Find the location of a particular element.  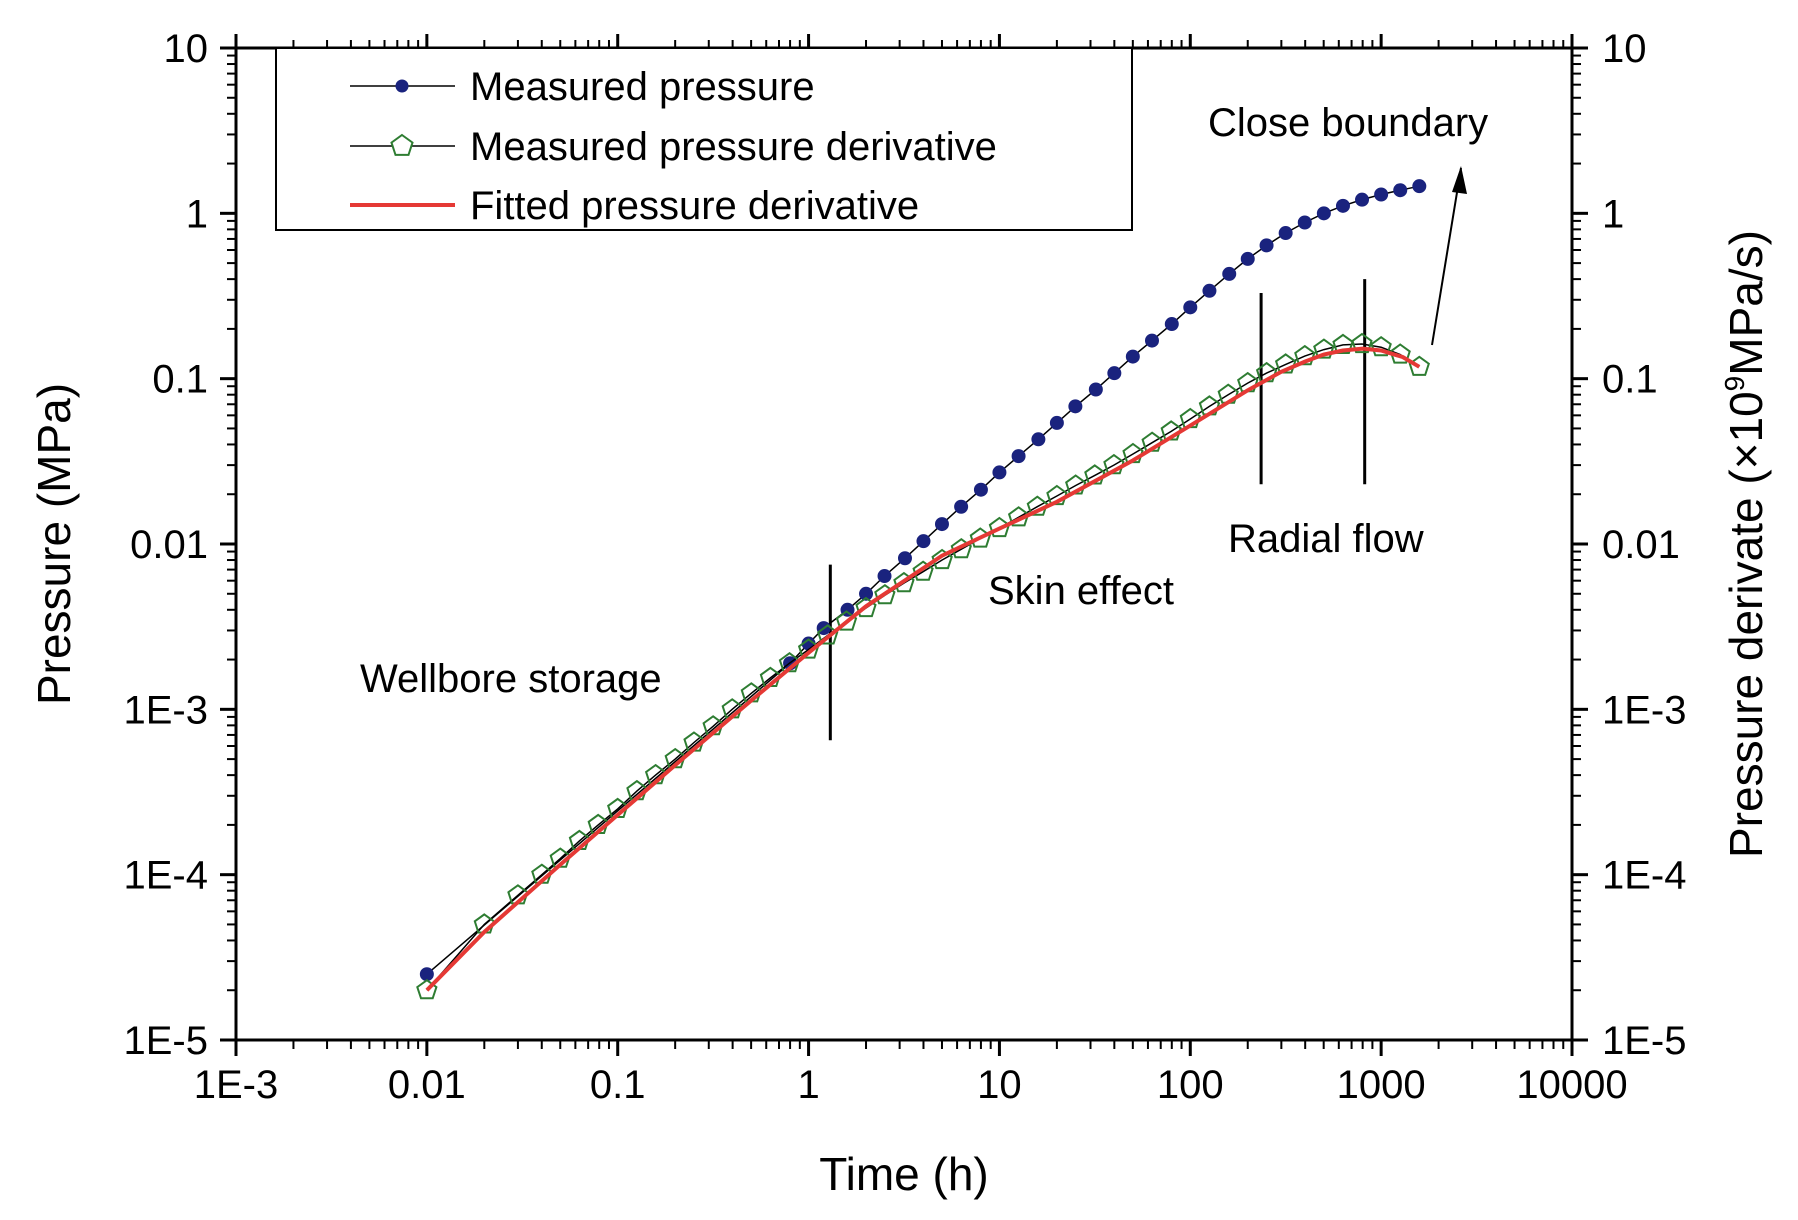

x-tick-label: 1 is located at coordinates (808, 1085).